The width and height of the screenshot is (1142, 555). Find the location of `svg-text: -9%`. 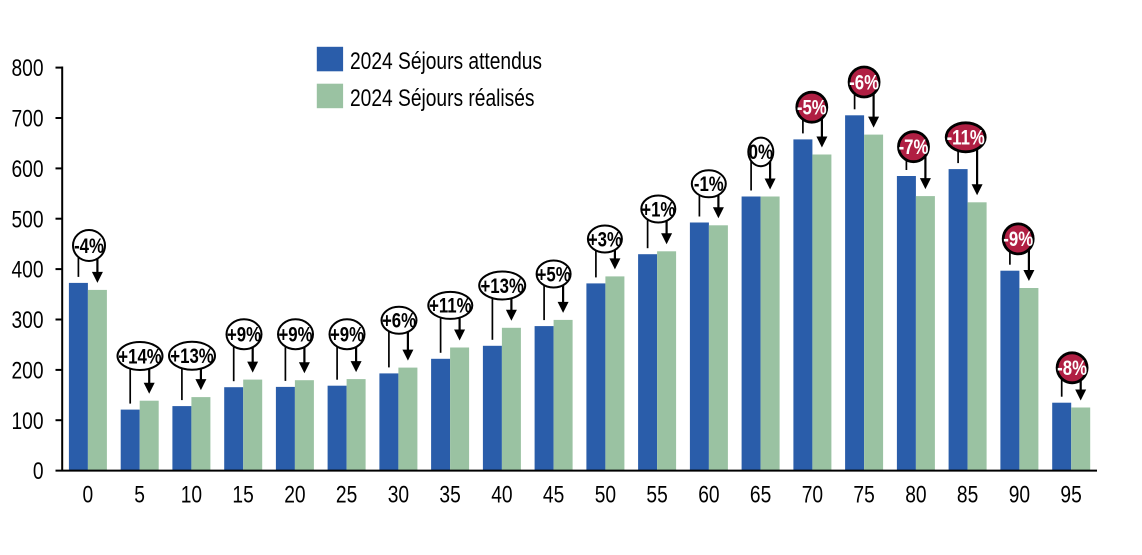

svg-text: -9% is located at coordinates (1018, 240).